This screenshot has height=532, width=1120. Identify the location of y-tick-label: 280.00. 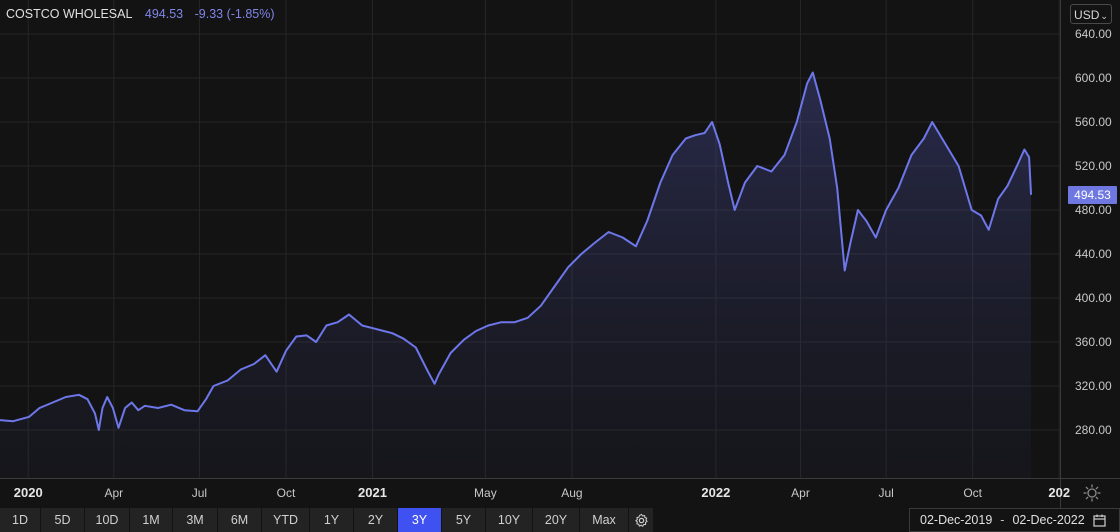
(1093, 430).